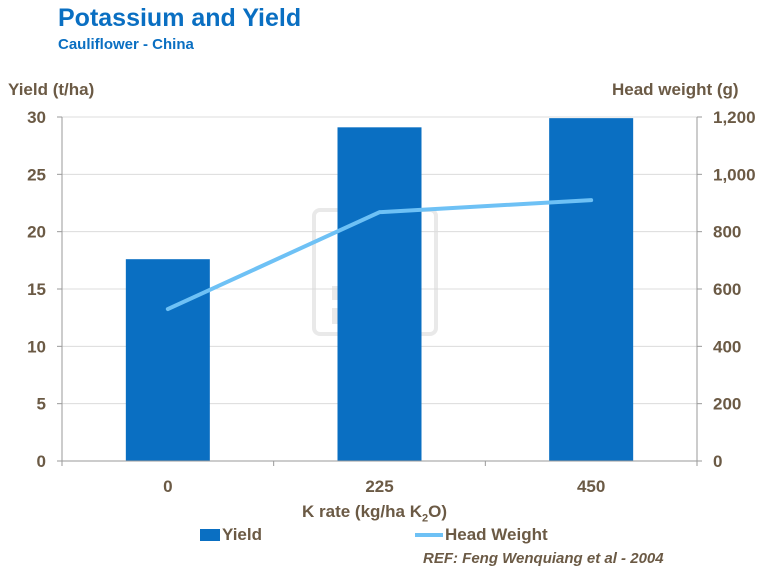  What do you see at coordinates (379, 486) in the screenshot?
I see `x-tick-label: 225` at bounding box center [379, 486].